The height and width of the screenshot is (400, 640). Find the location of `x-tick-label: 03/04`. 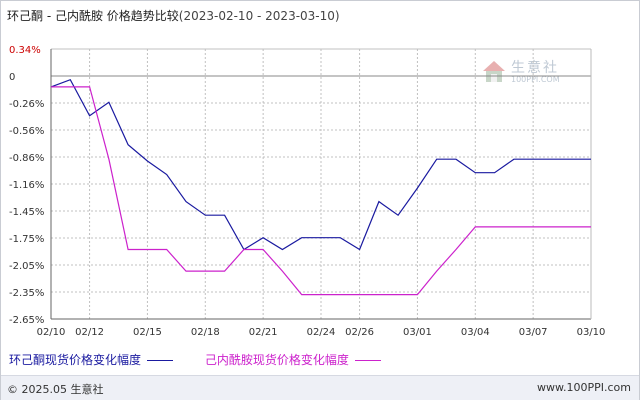

x-tick-label: 03/04 is located at coordinates (475, 332).